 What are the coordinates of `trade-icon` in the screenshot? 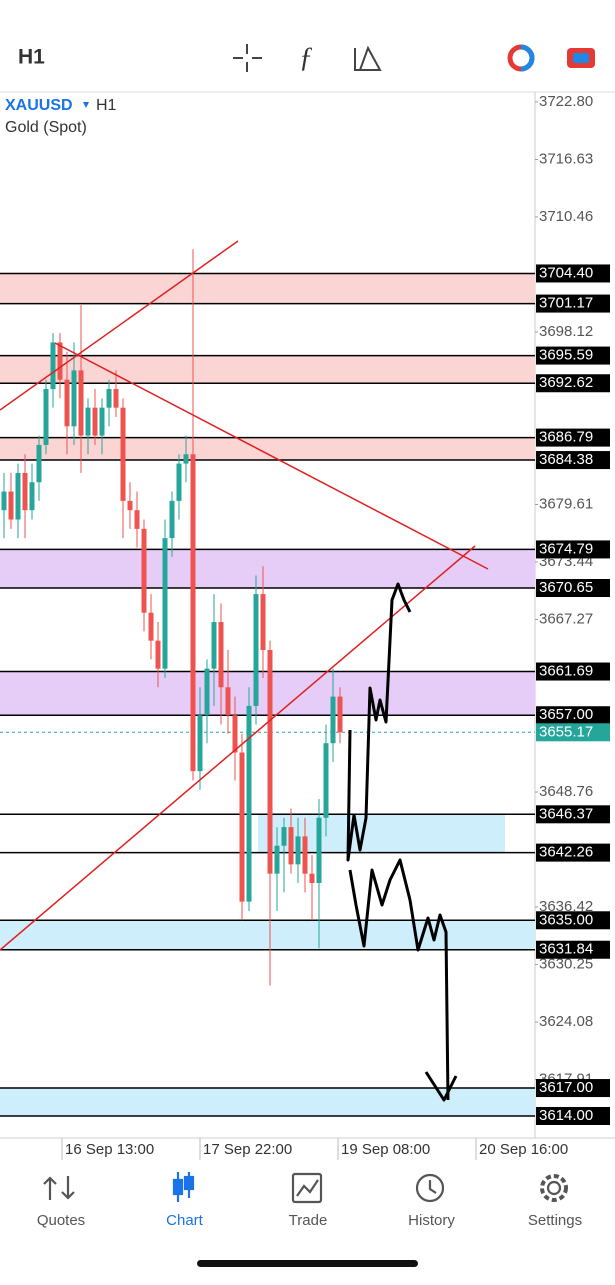 It's located at (521, 58).